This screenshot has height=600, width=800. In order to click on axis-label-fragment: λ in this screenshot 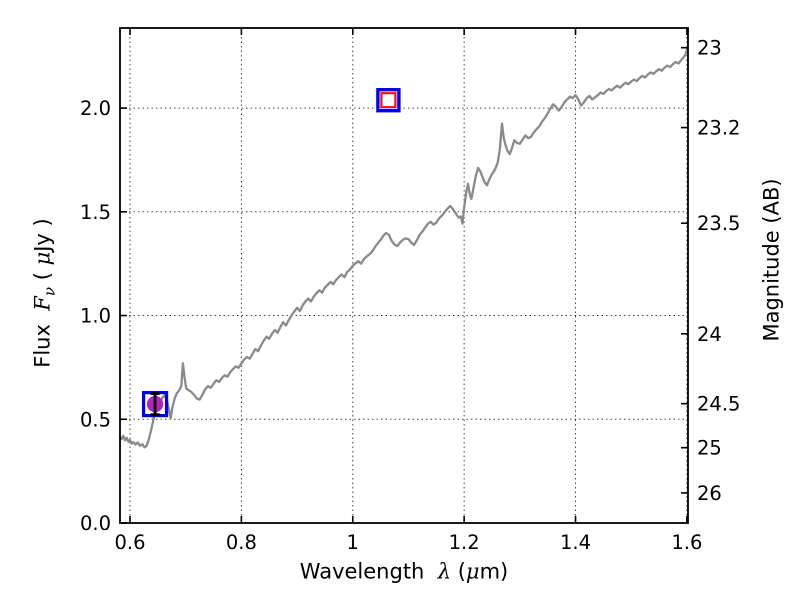, I will do `click(444, 571)`.